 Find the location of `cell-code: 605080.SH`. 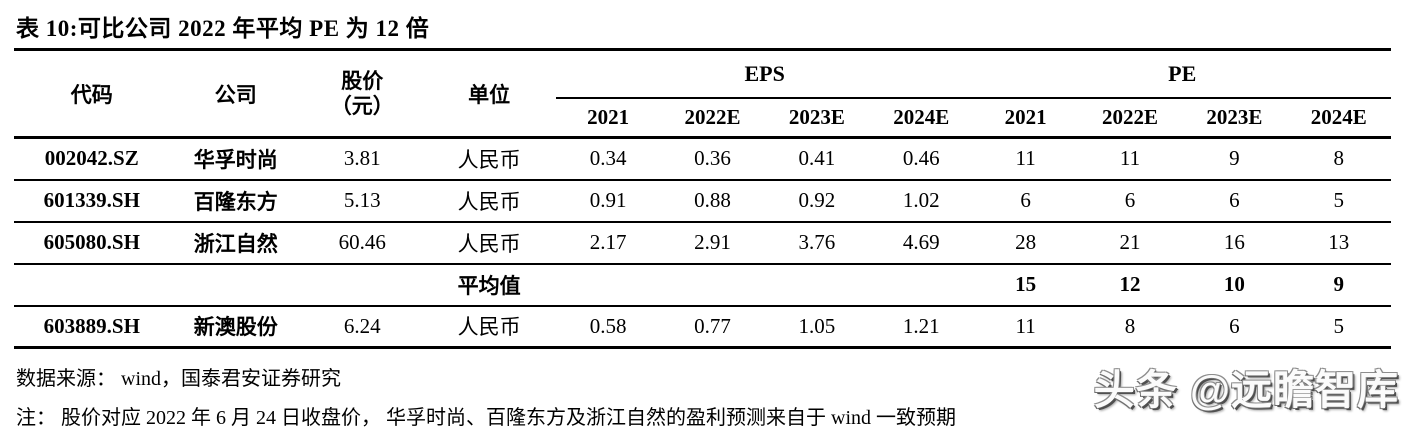

cell-code: 605080.SH is located at coordinates (92, 243).